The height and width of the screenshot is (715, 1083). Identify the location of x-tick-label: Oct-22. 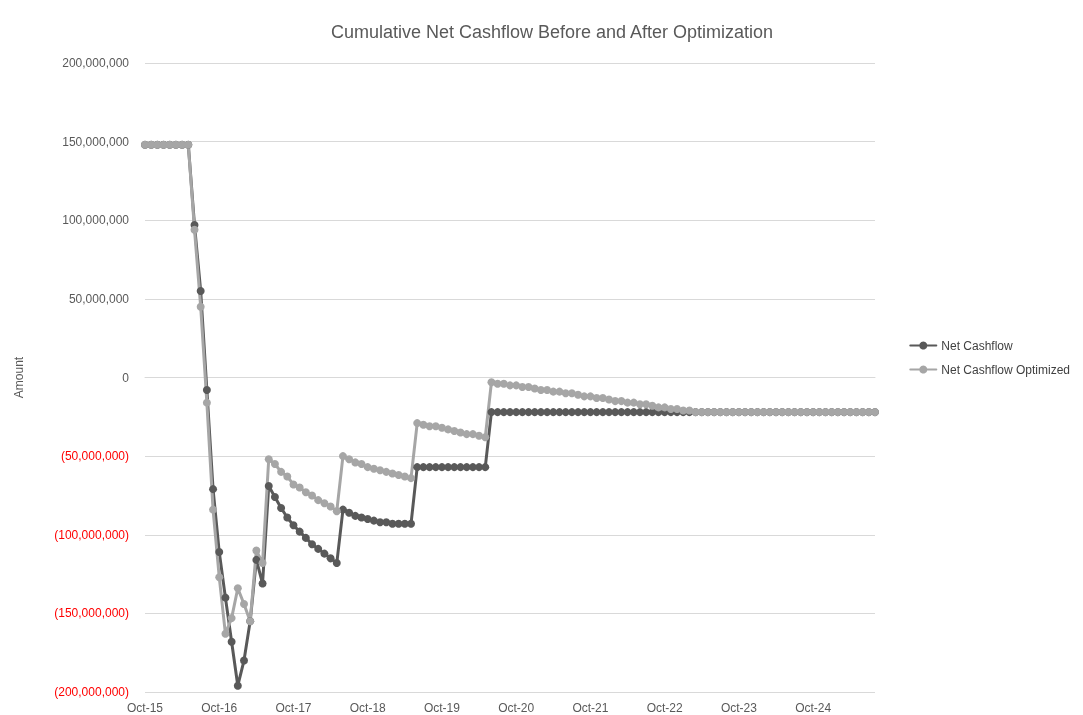
(664, 708).